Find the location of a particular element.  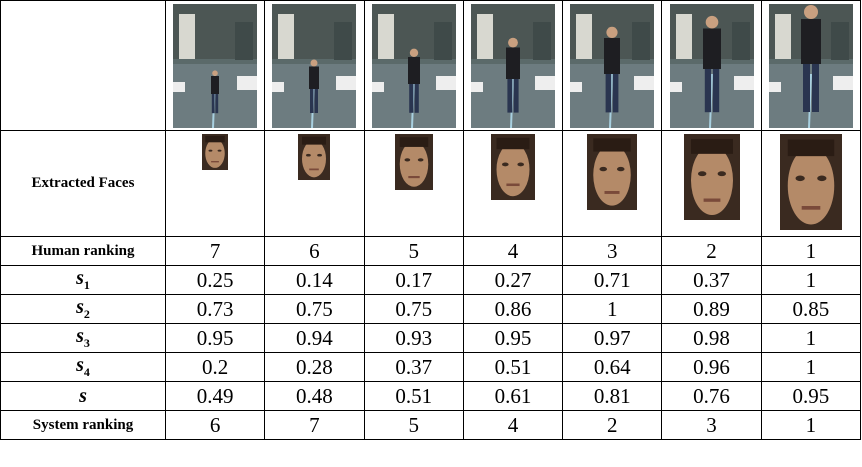

subscript: 2 is located at coordinates (86, 314).